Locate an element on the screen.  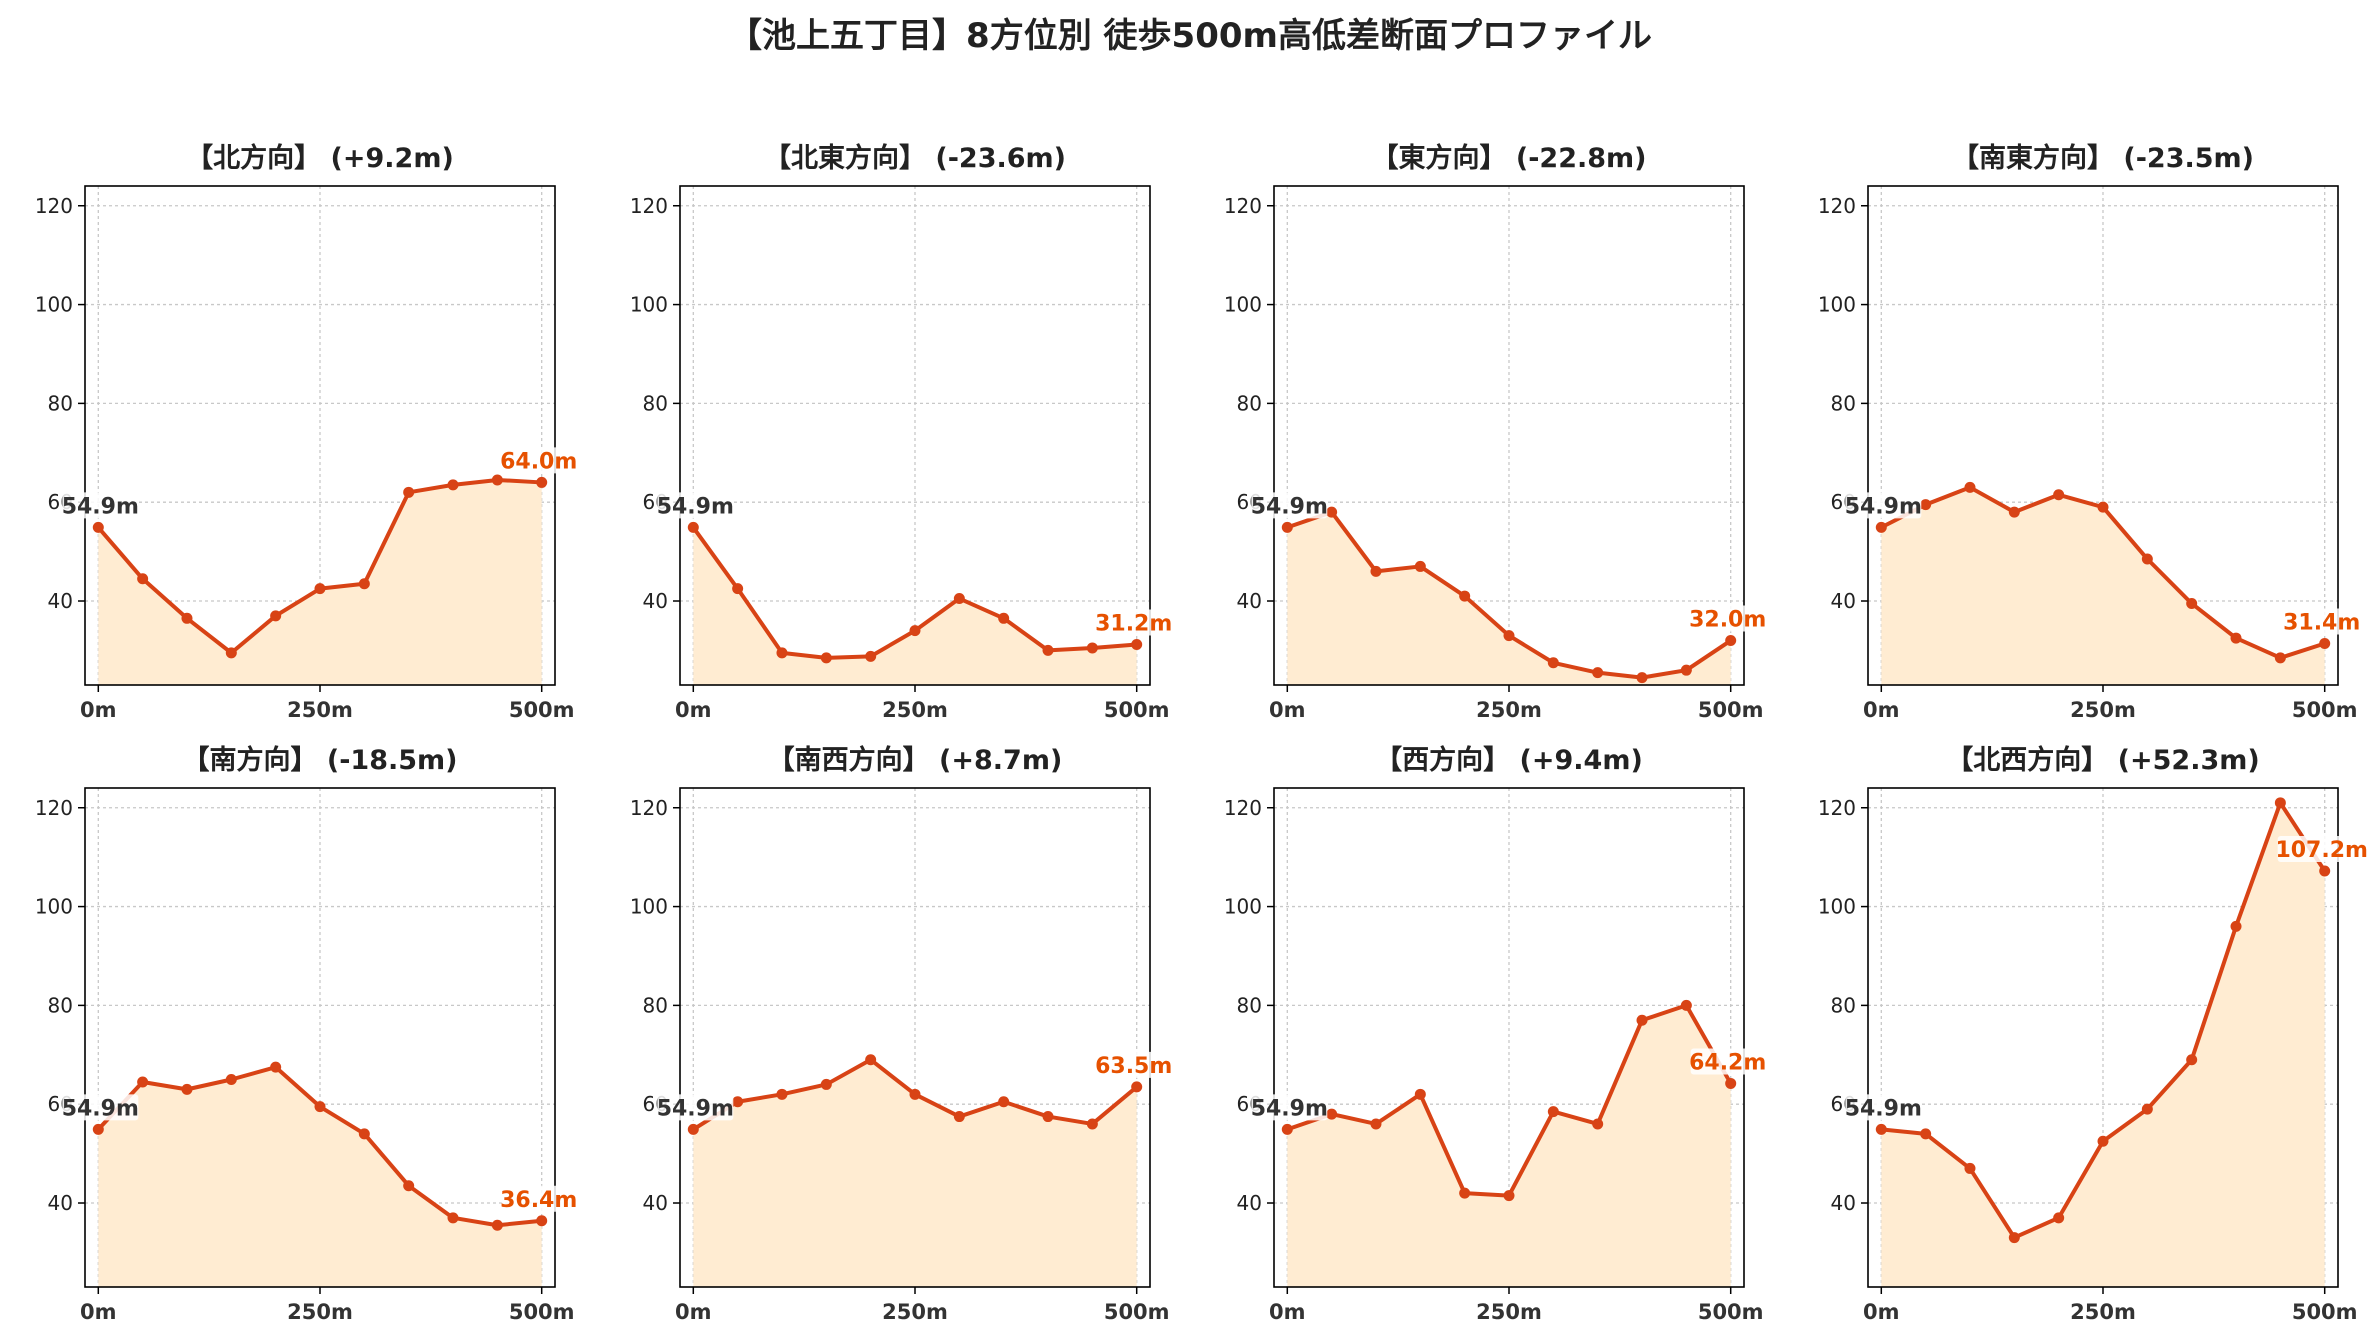
subplot-title: 【西方向】 (+9.4m) is located at coordinates (1509, 760).